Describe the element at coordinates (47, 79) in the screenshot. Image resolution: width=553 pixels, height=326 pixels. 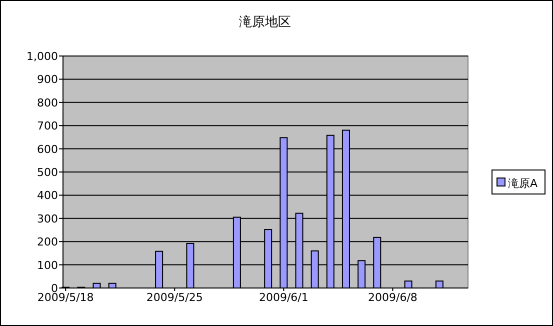
I see `y-tick-label: 900` at that location.